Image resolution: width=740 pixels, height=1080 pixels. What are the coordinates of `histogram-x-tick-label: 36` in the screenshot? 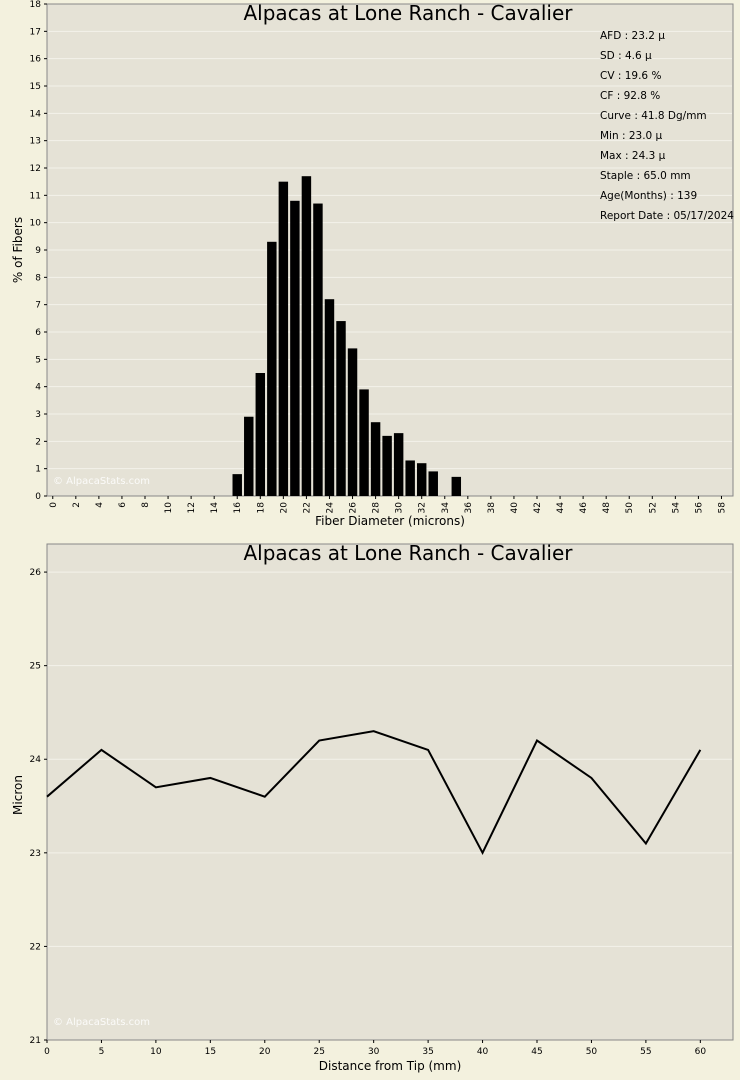 It's located at (469, 508).